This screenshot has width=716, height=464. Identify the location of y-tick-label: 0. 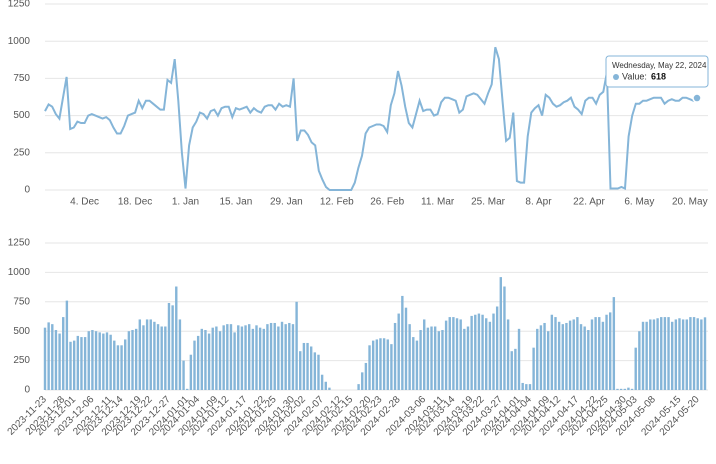
(27, 190).